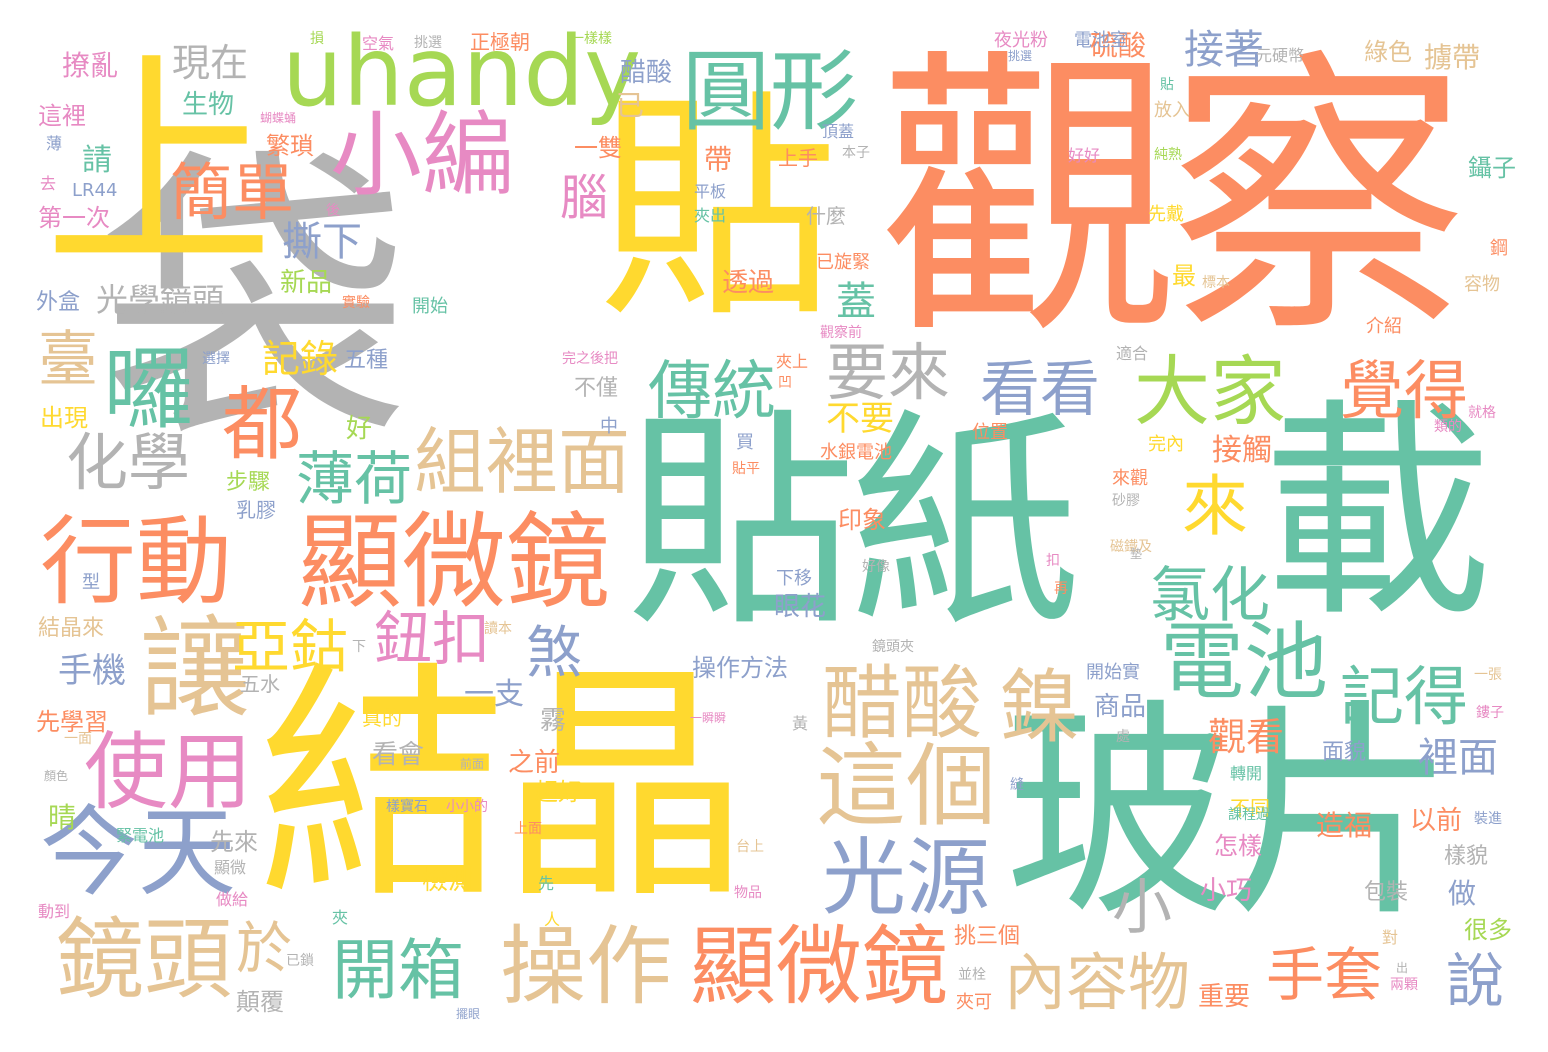  What do you see at coordinates (1452, 57) in the screenshot?
I see `word-lvdai: 擄帶` at bounding box center [1452, 57].